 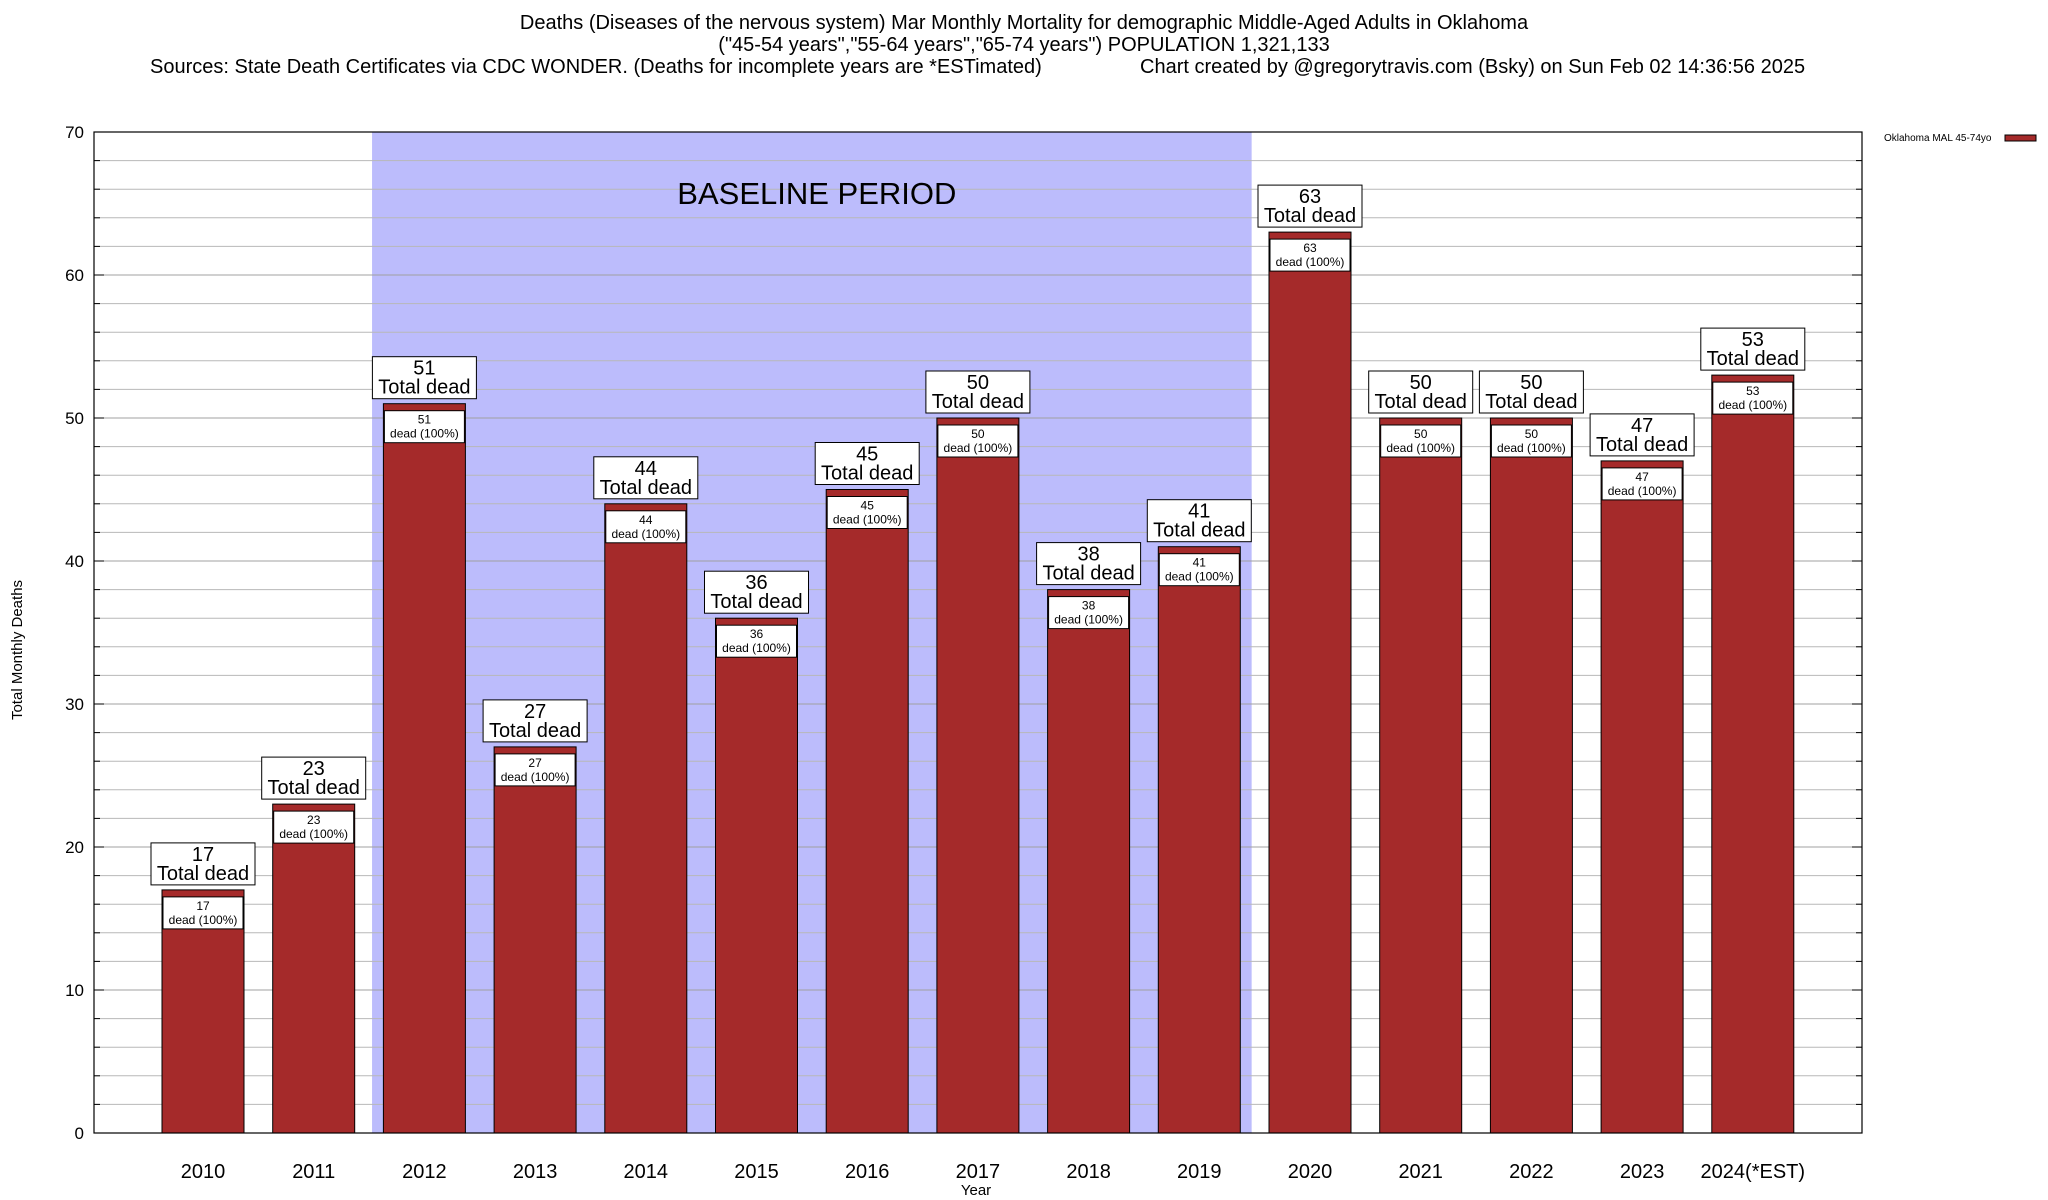 What do you see at coordinates (74, 847) in the screenshot?
I see `y-tick-label: 20` at bounding box center [74, 847].